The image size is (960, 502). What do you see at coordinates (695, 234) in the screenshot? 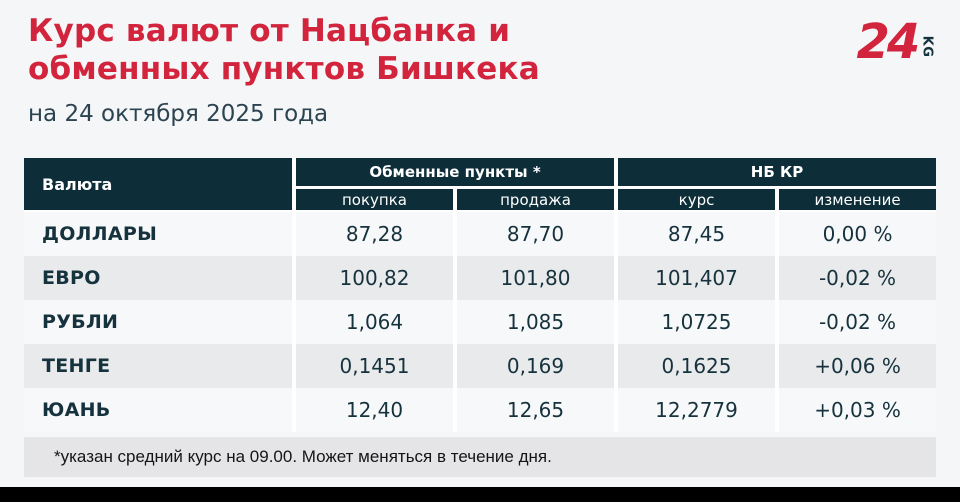
I see `rate-value: 87,45` at bounding box center [695, 234].